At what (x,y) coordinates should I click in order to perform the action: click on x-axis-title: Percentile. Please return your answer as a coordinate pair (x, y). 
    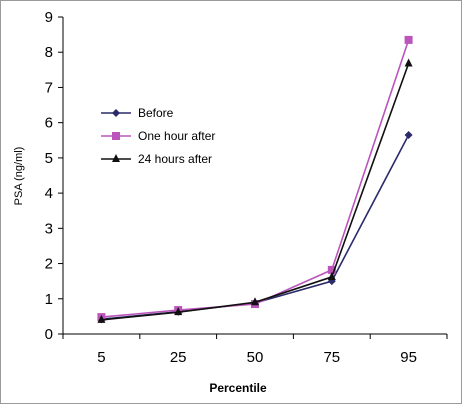
    Looking at the image, I should click on (238, 388).